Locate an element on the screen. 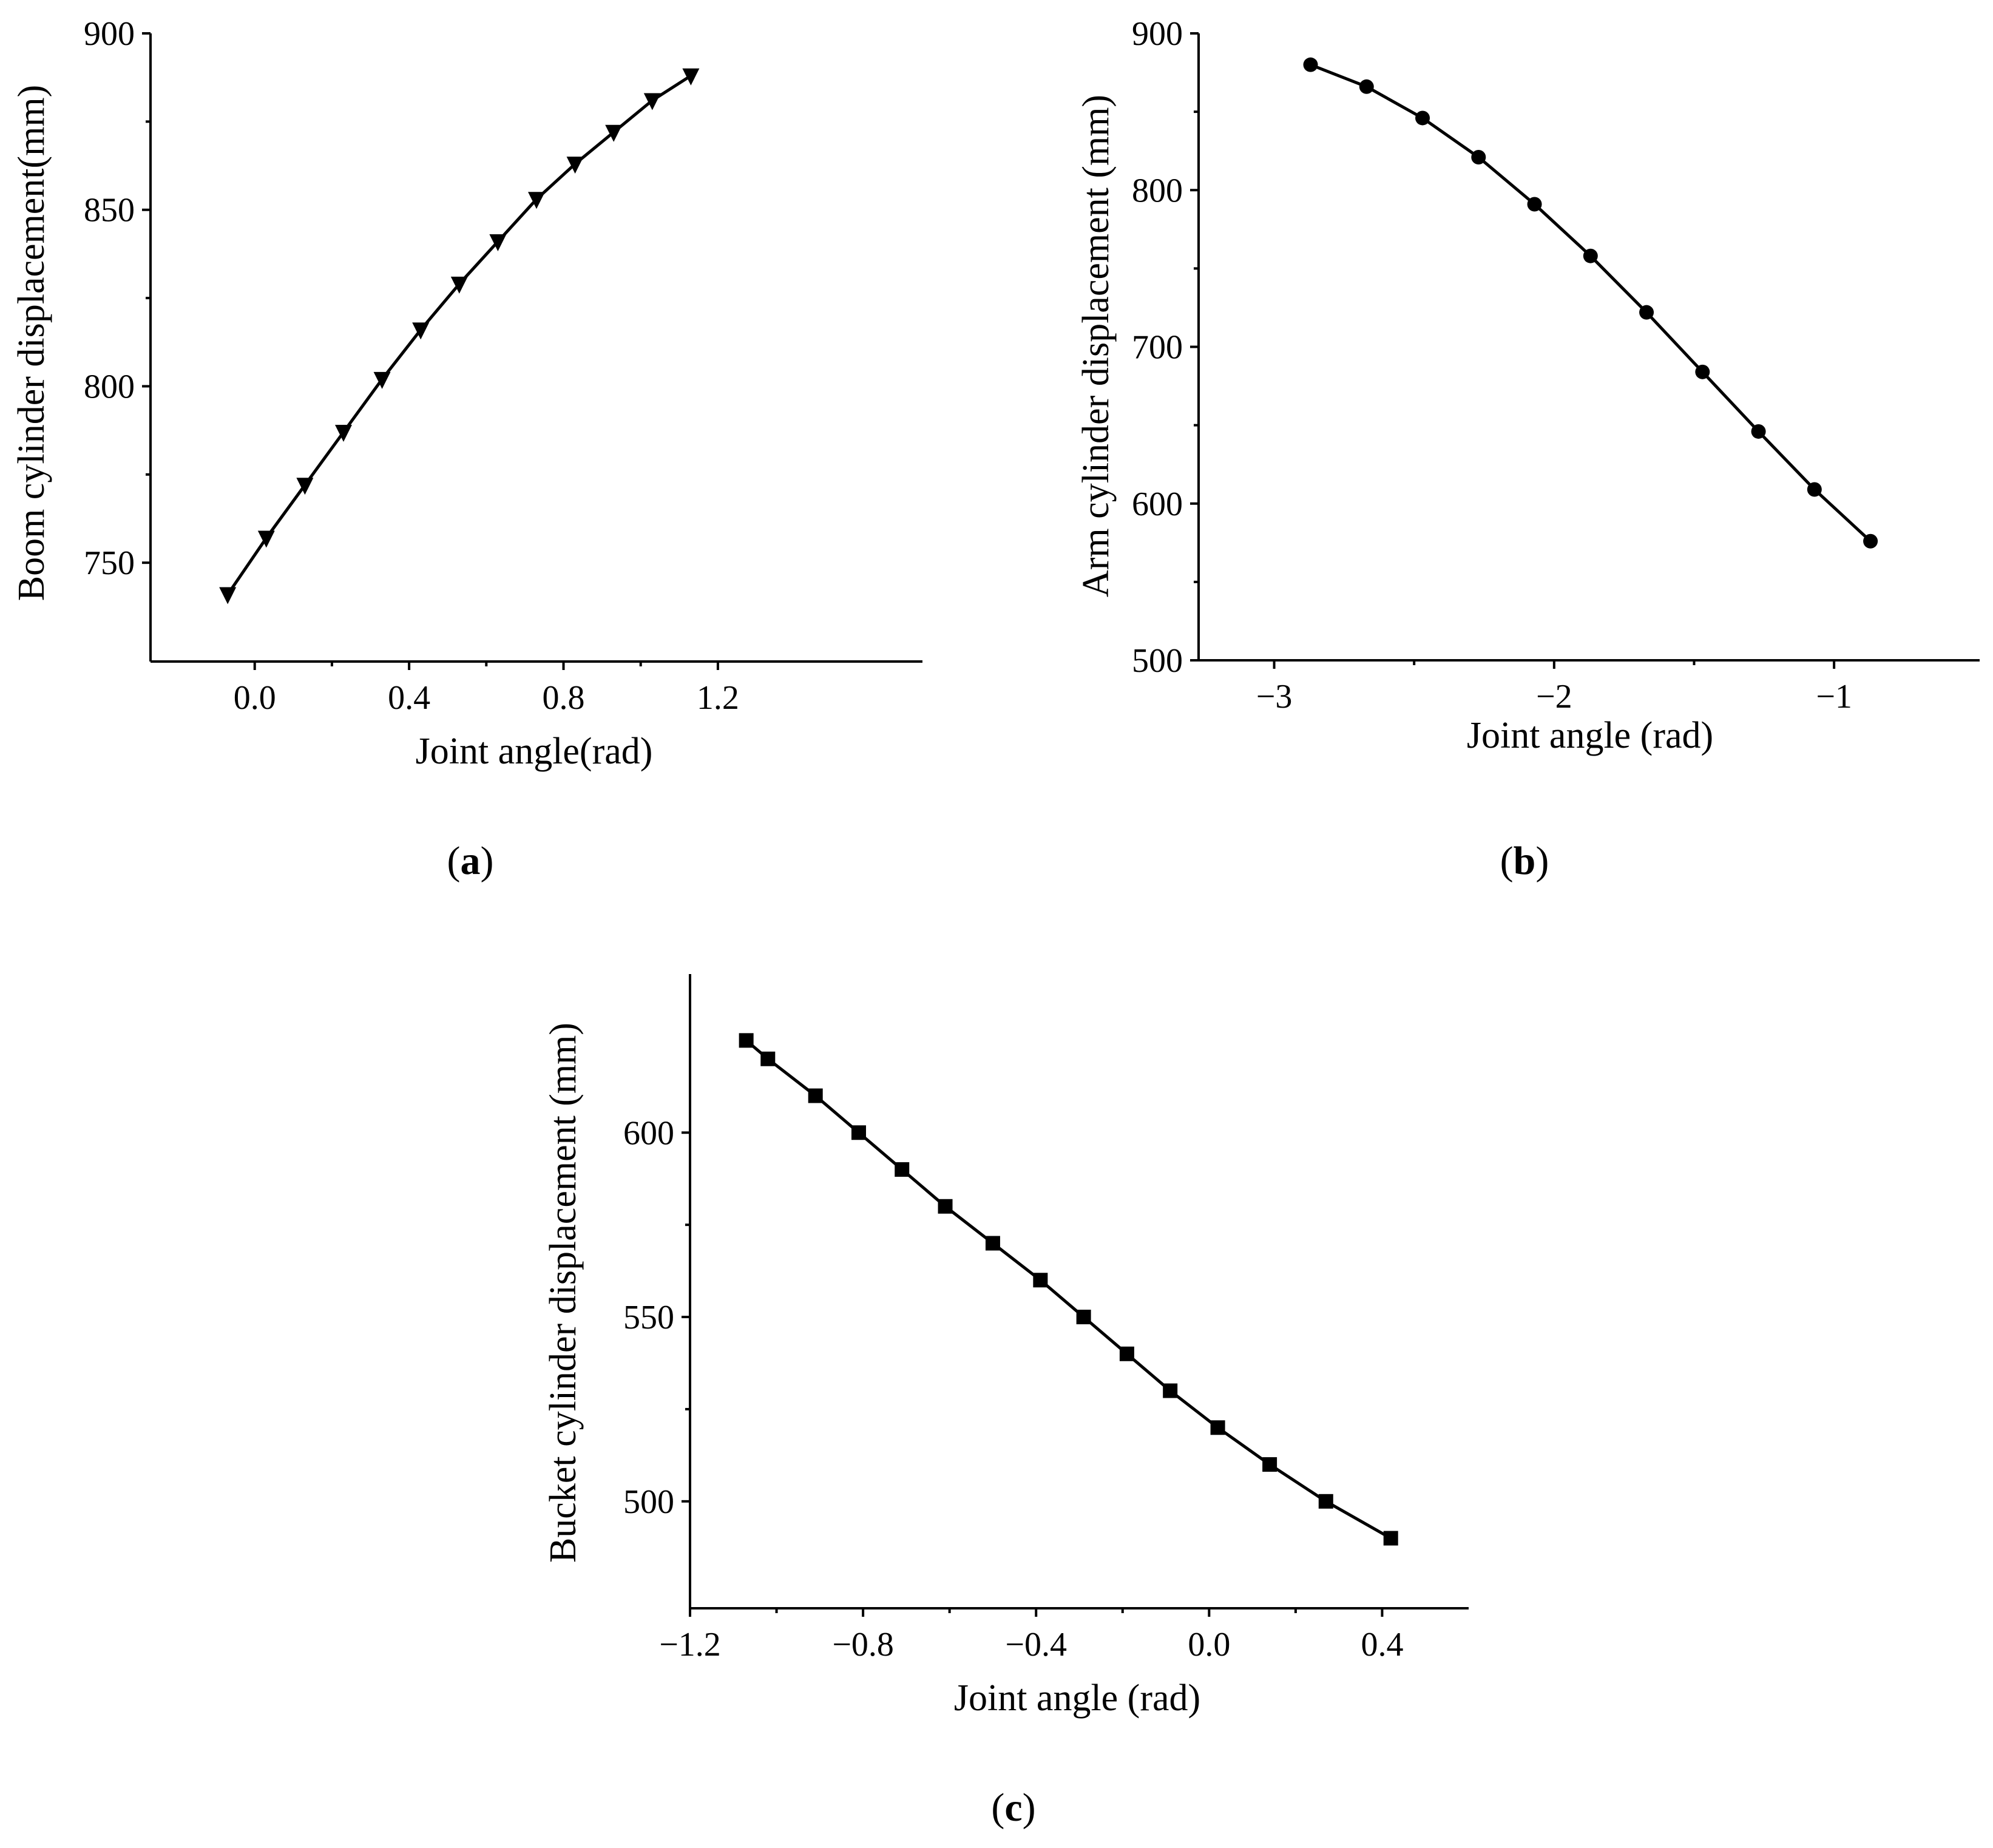 Image resolution: width=1993 pixels, height=1848 pixels. panel-c-label: (c) is located at coordinates (1013, 1807).